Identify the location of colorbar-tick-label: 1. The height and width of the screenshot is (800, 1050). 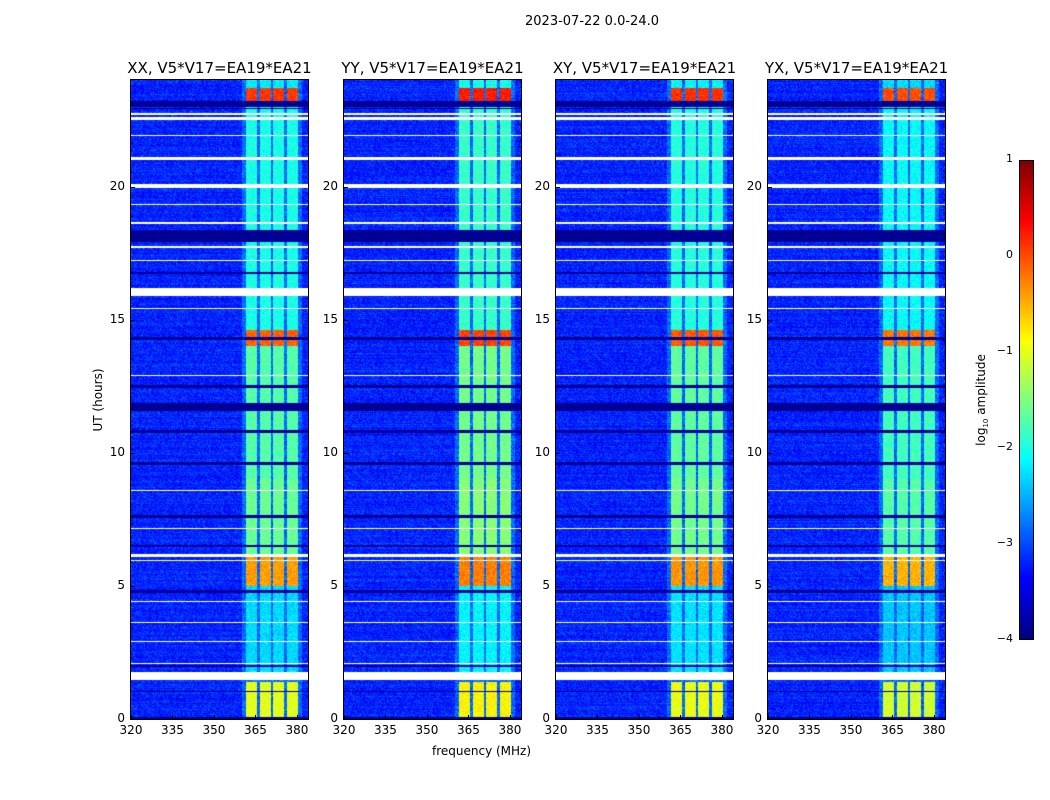
(1009, 158).